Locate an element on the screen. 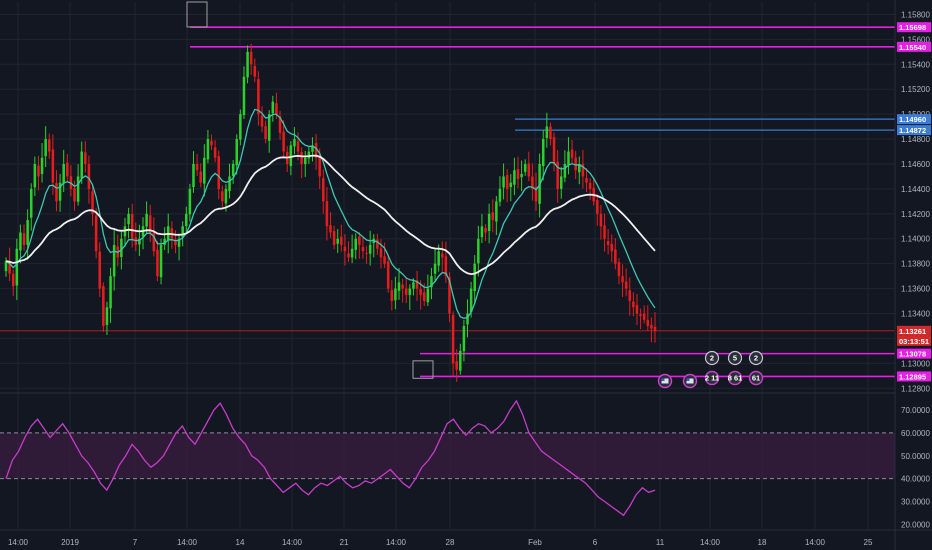 The height and width of the screenshot is (550, 932). pivot-marker-box is located at coordinates (423, 369).